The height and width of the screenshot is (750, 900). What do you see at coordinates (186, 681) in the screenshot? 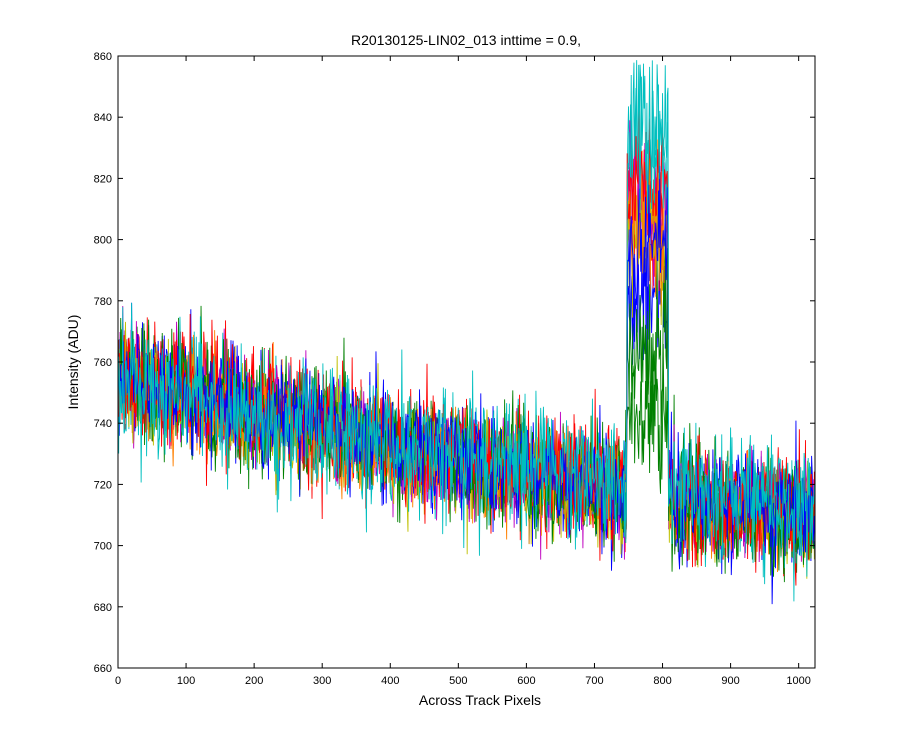
I see `x-tick-label: 100` at bounding box center [186, 681].